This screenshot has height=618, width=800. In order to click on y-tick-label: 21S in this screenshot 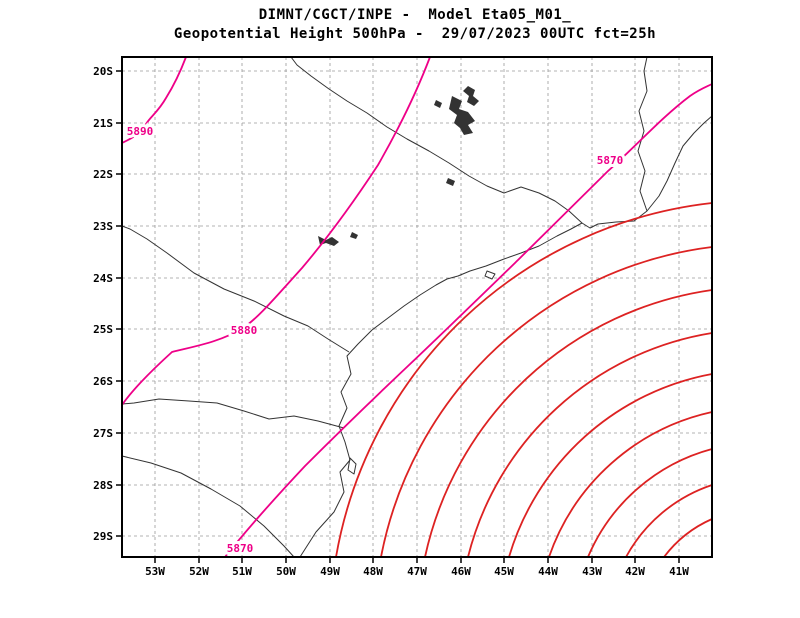, I will do `click(103, 123)`.